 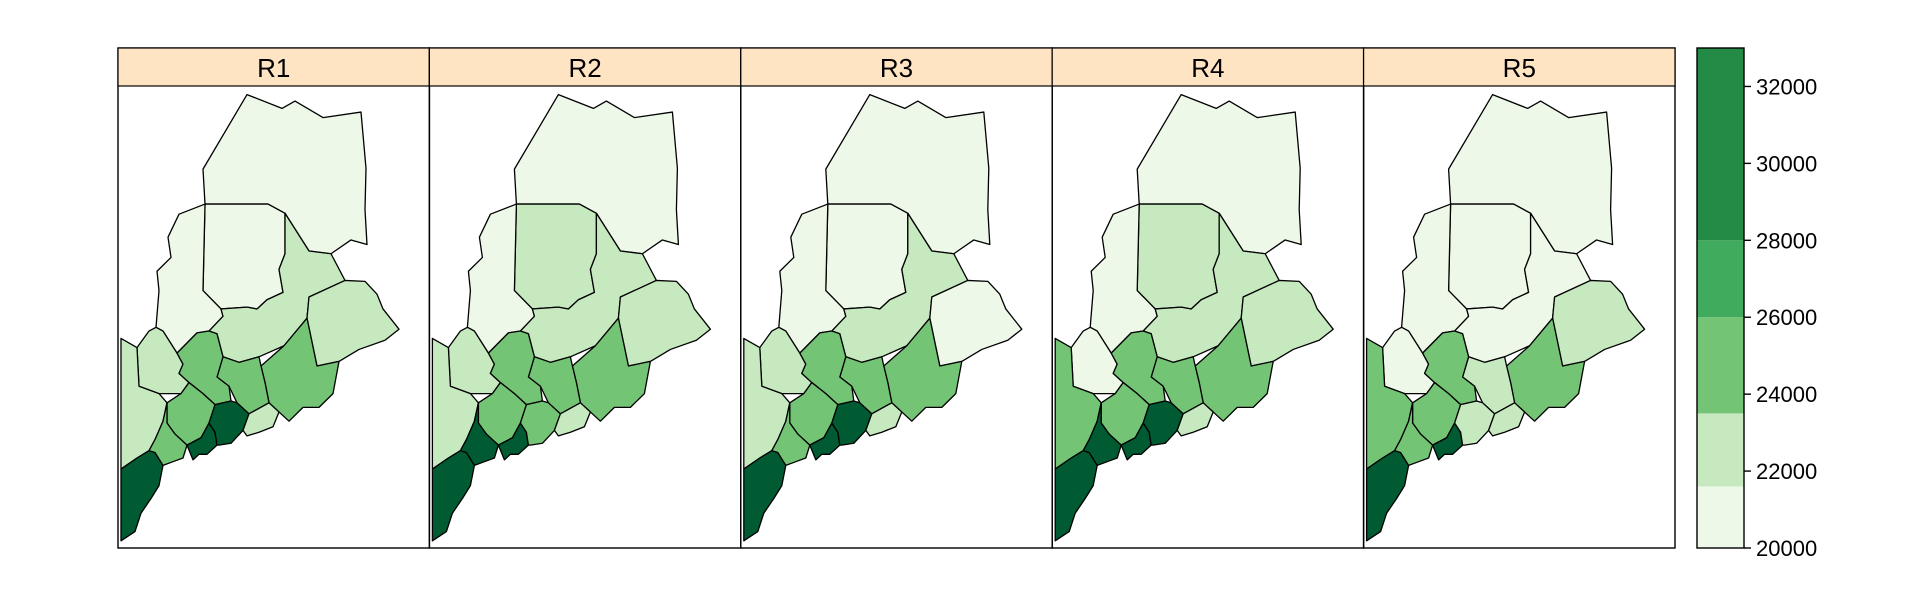 I want to click on map-panel-r2: R2, so click(x=585, y=298).